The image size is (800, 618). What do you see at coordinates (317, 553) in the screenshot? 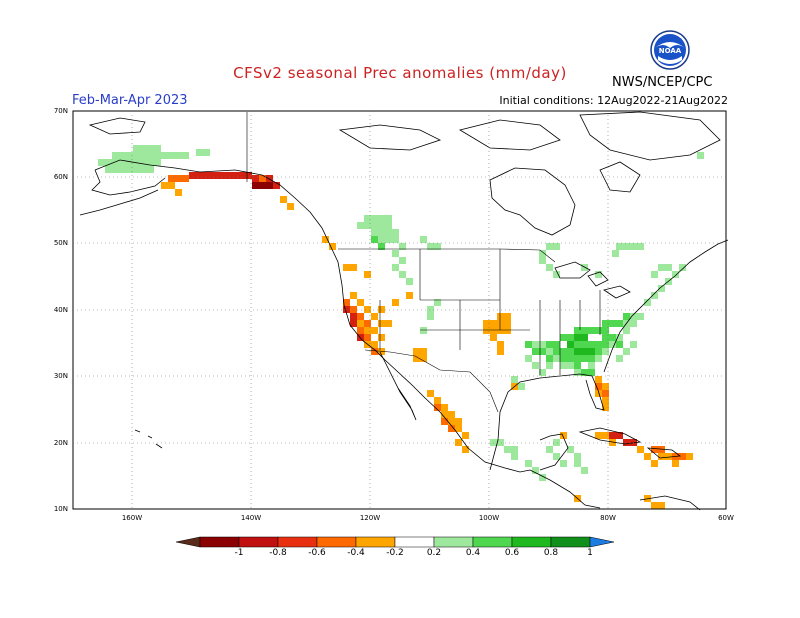
I see `colorbar-label: -0.6` at bounding box center [317, 553].